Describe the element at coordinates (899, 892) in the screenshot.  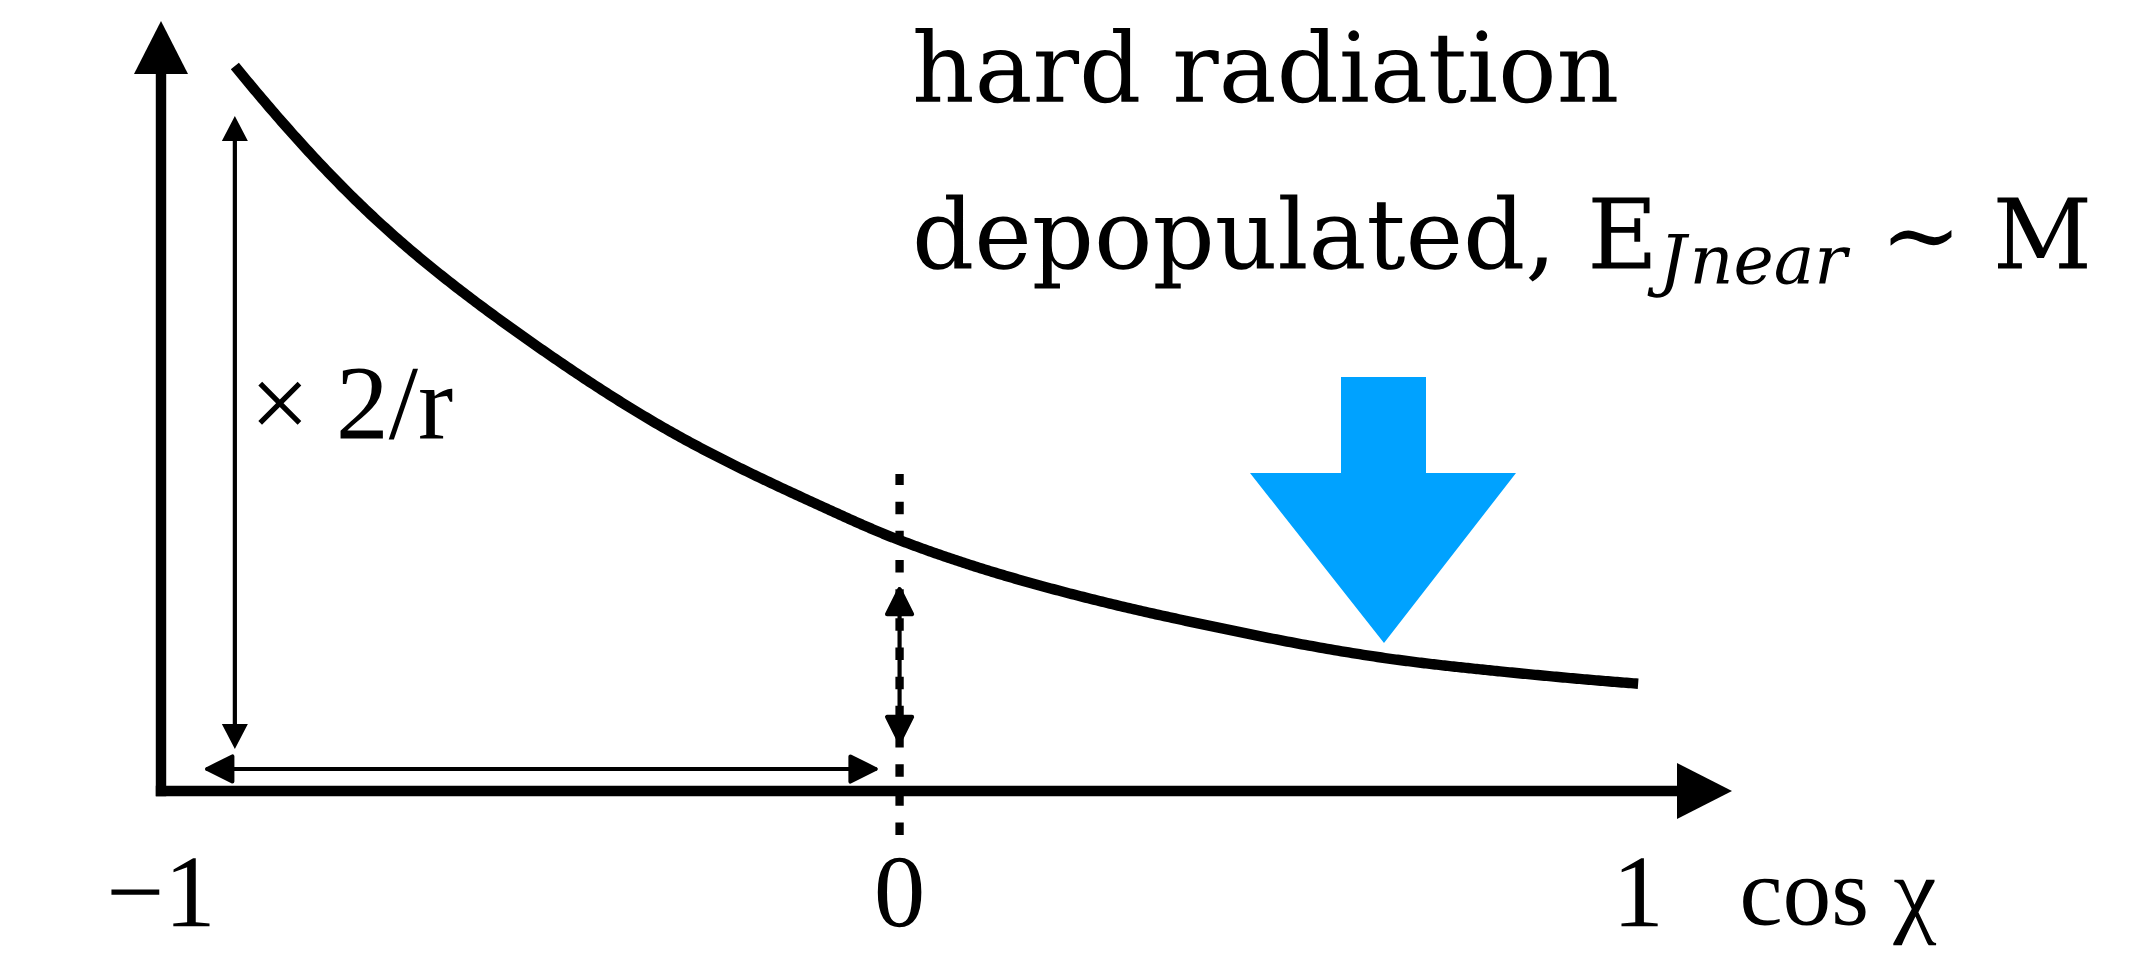
I see `x-tick-label: 0` at that location.